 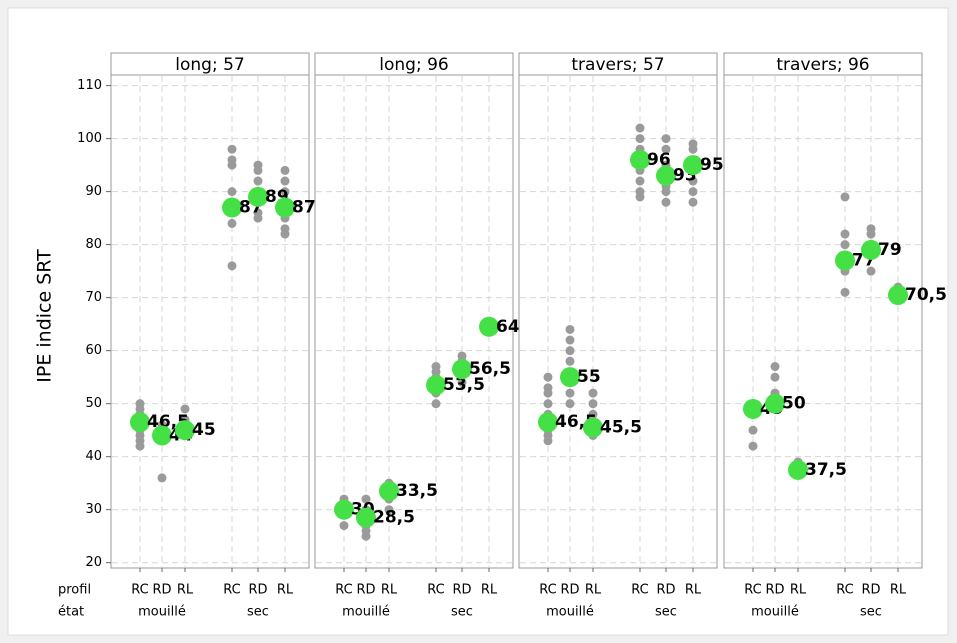 What do you see at coordinates (93, 244) in the screenshot?
I see `y-tick-label: 80` at bounding box center [93, 244].